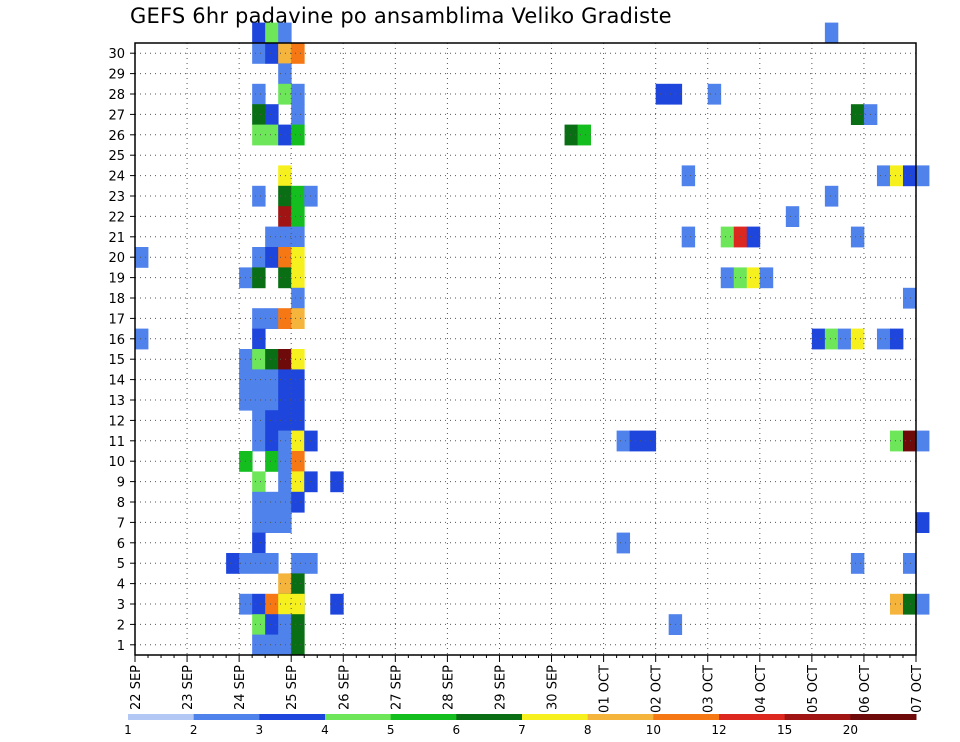 The height and width of the screenshot is (742, 960). Describe the element at coordinates (391, 730) in the screenshot. I see `legend-label: 5` at that location.